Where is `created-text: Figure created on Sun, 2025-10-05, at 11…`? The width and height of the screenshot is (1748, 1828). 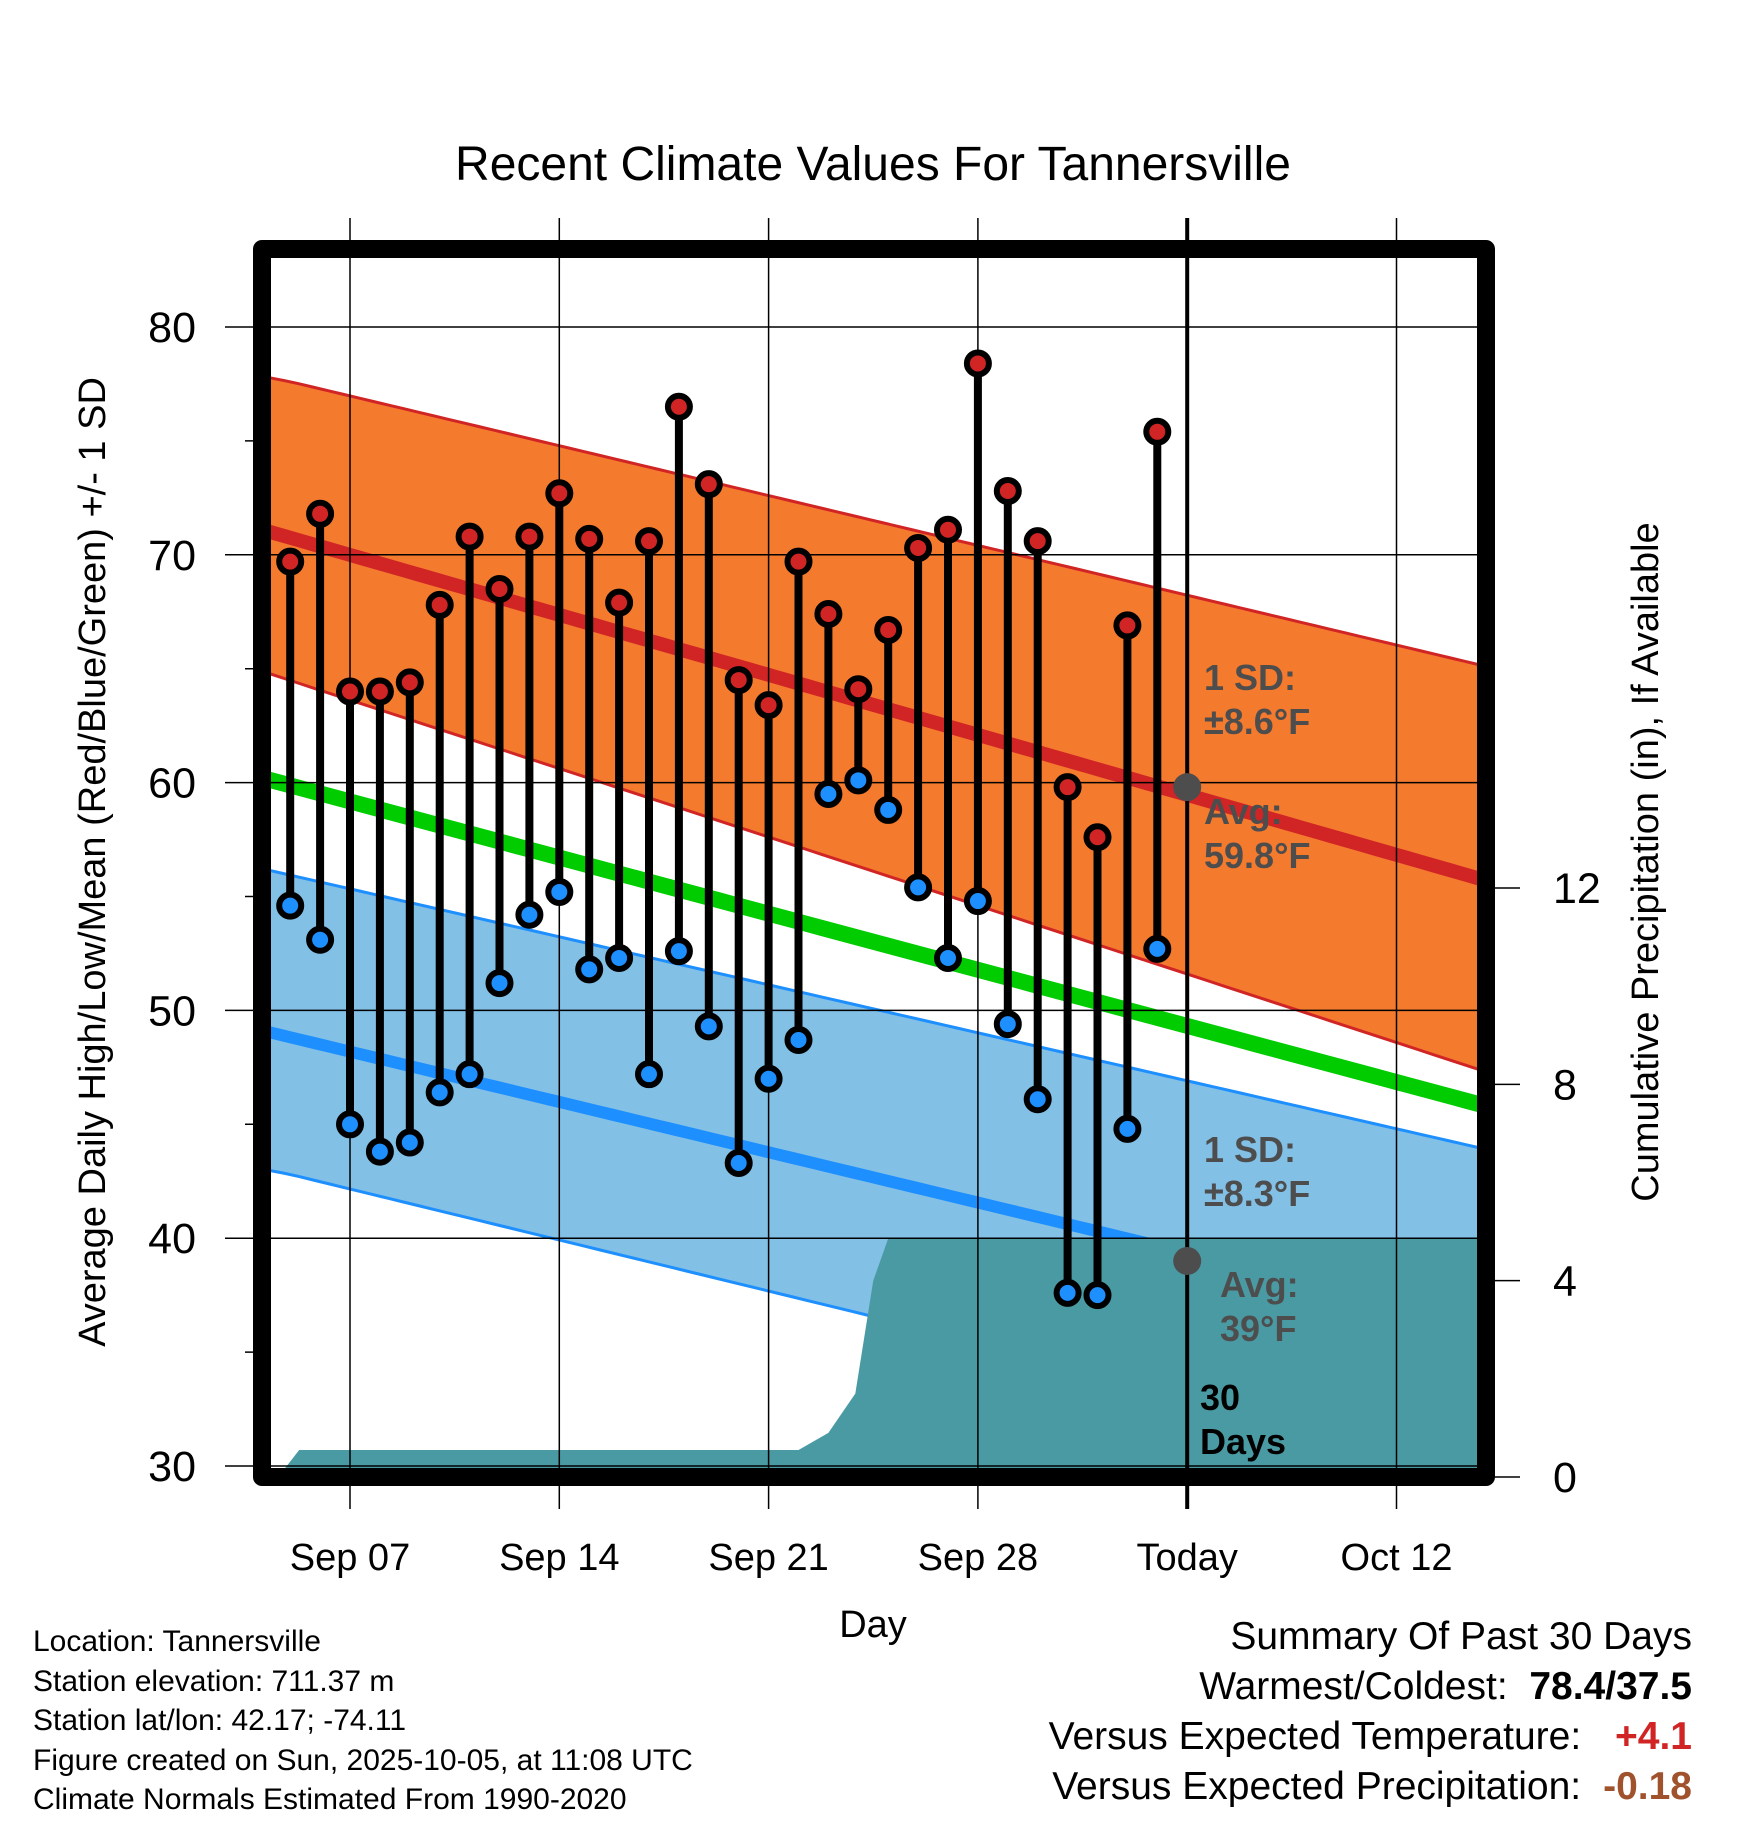
created-text: Figure created on Sun, 2025-10-05, at 11… is located at coordinates (363, 1760).